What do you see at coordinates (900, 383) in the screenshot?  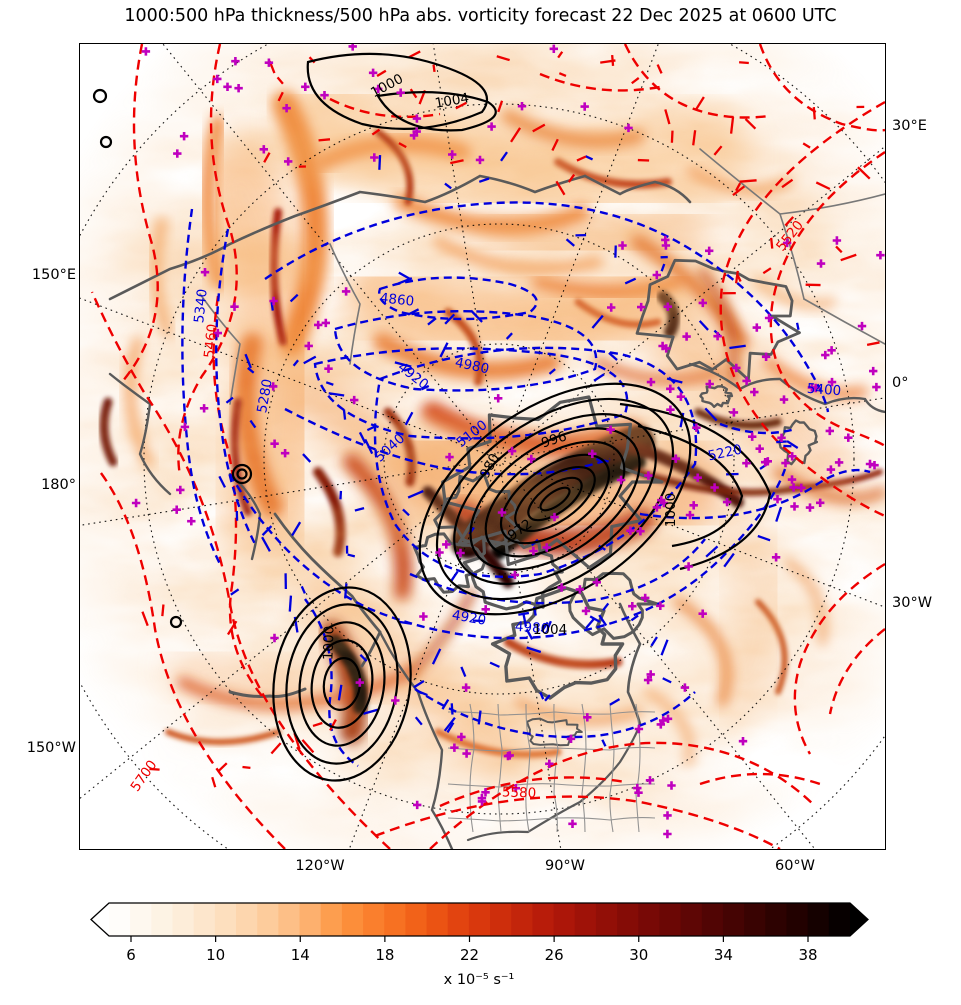 I see `axis-label: 0°` at bounding box center [900, 383].